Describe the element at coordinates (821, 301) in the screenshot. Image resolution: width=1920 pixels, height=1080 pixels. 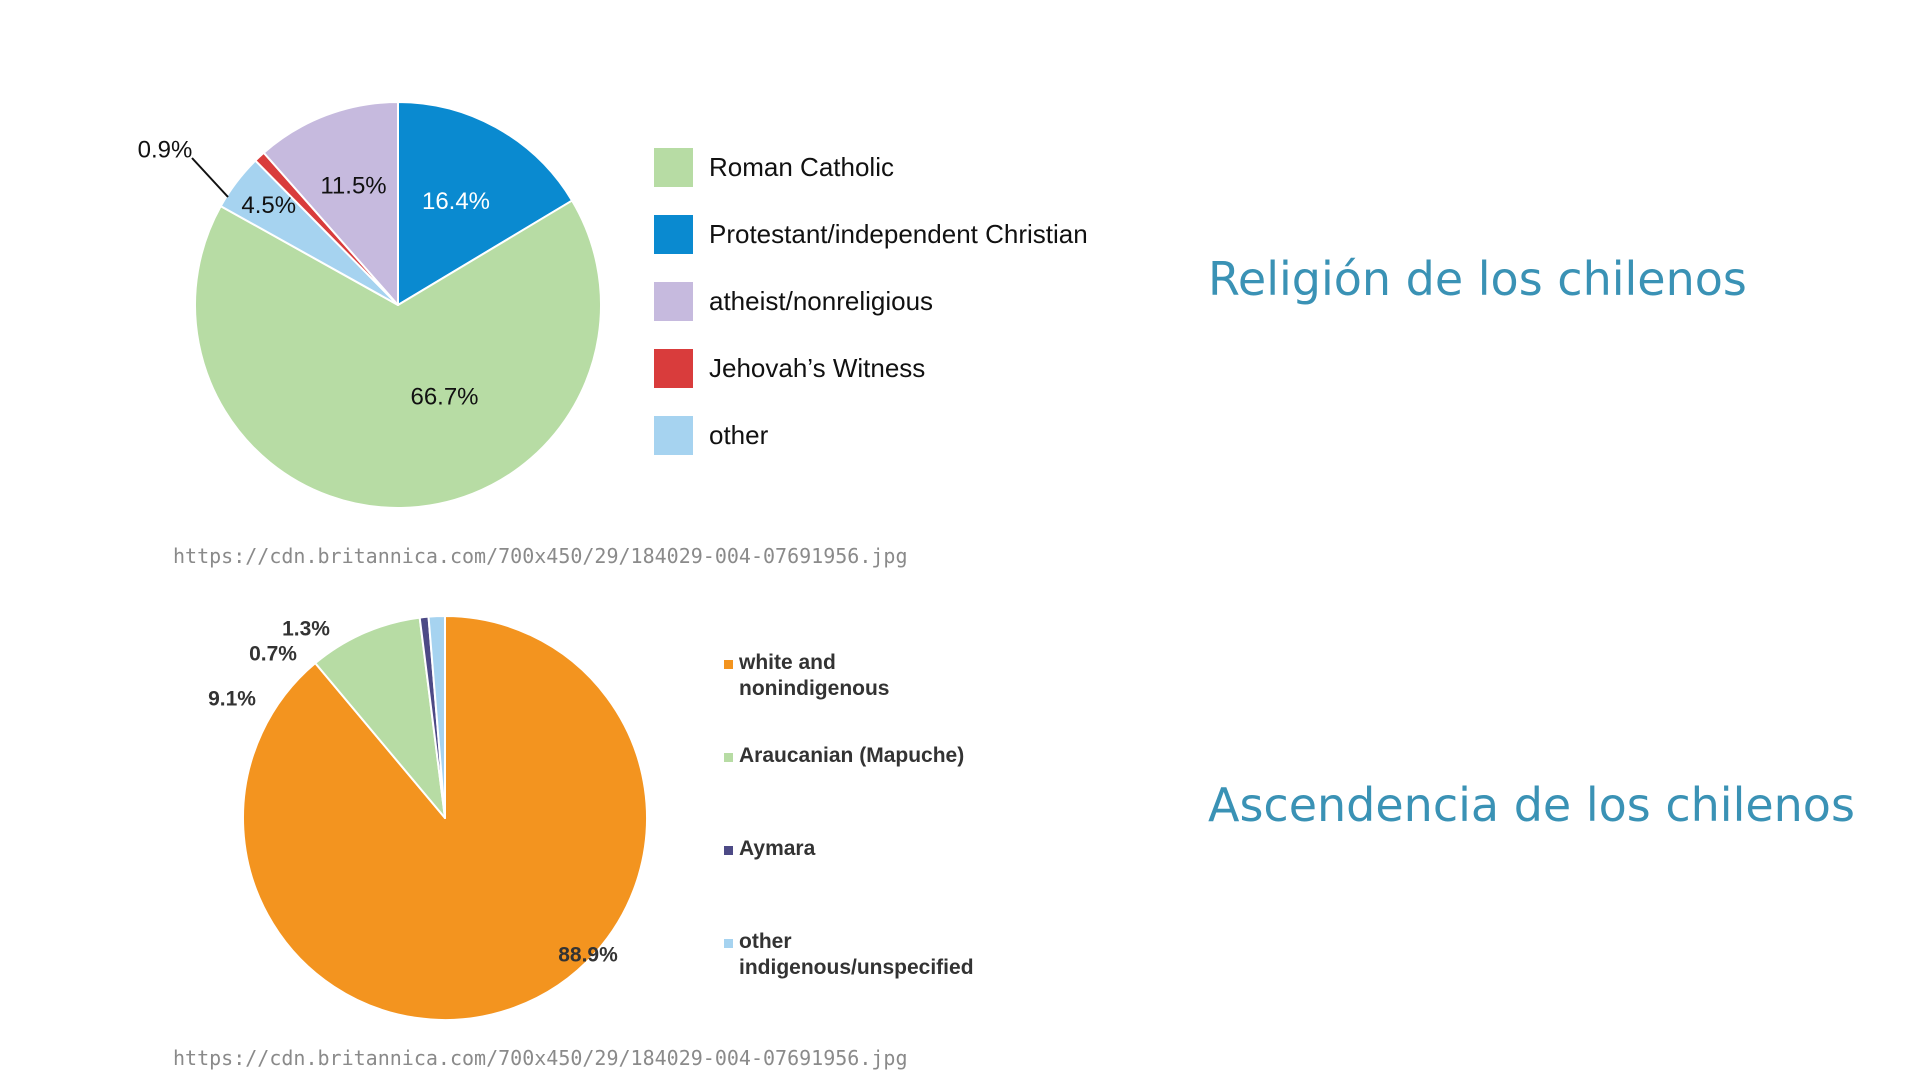
I see `legend-label: atheist/nonreligious` at that location.